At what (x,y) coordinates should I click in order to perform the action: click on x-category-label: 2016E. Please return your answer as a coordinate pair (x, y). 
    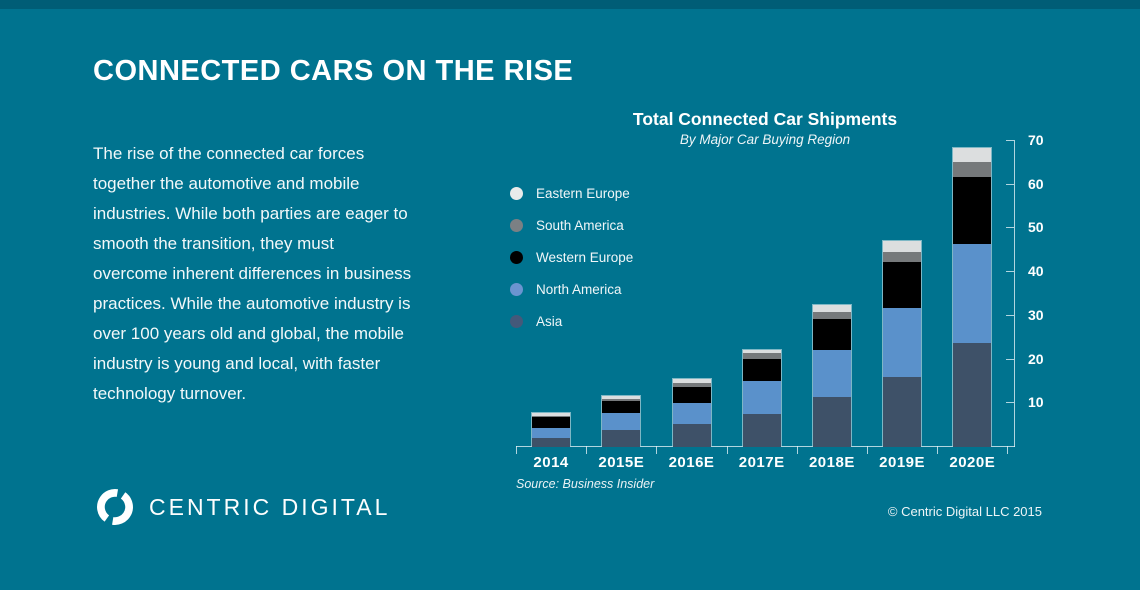
    Looking at the image, I should click on (691, 462).